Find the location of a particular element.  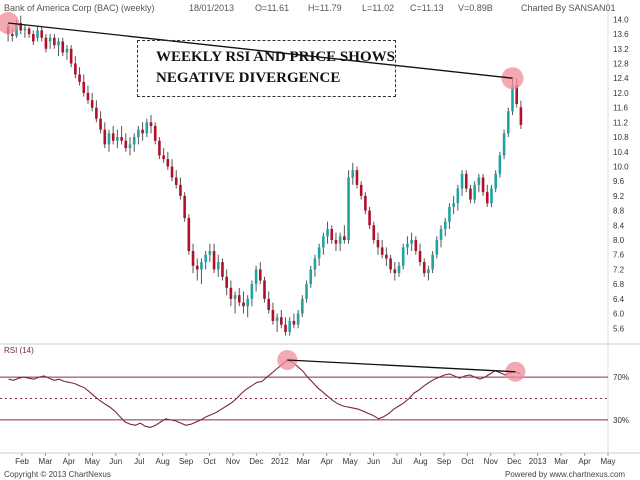

low-value: L=11.02 is located at coordinates (378, 8).